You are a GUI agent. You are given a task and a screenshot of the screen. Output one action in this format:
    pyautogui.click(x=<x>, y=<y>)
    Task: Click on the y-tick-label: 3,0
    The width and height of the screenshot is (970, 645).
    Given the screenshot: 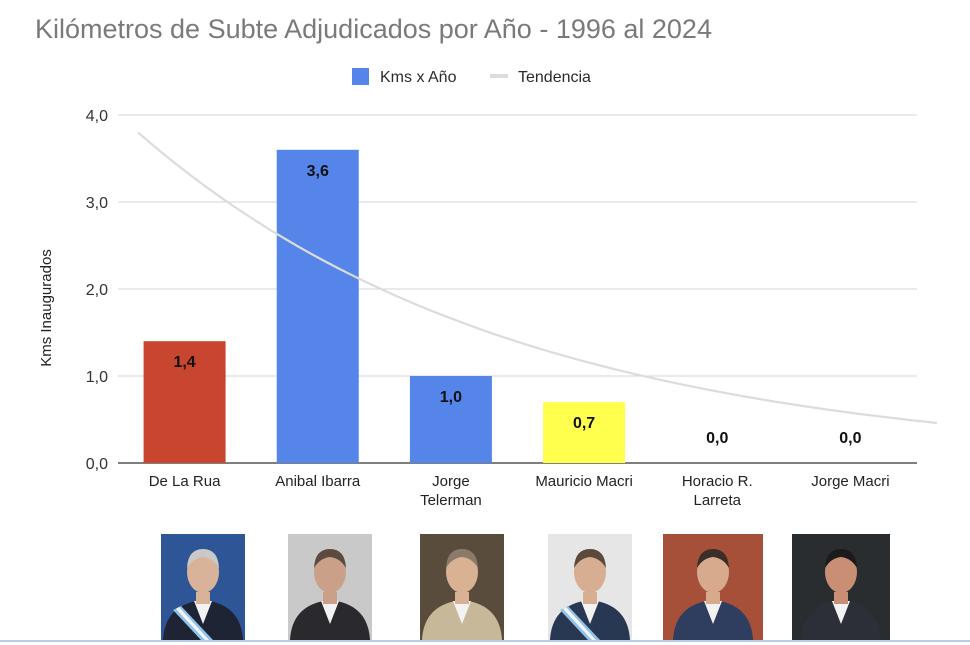 What is the action you would take?
    pyautogui.click(x=97, y=203)
    